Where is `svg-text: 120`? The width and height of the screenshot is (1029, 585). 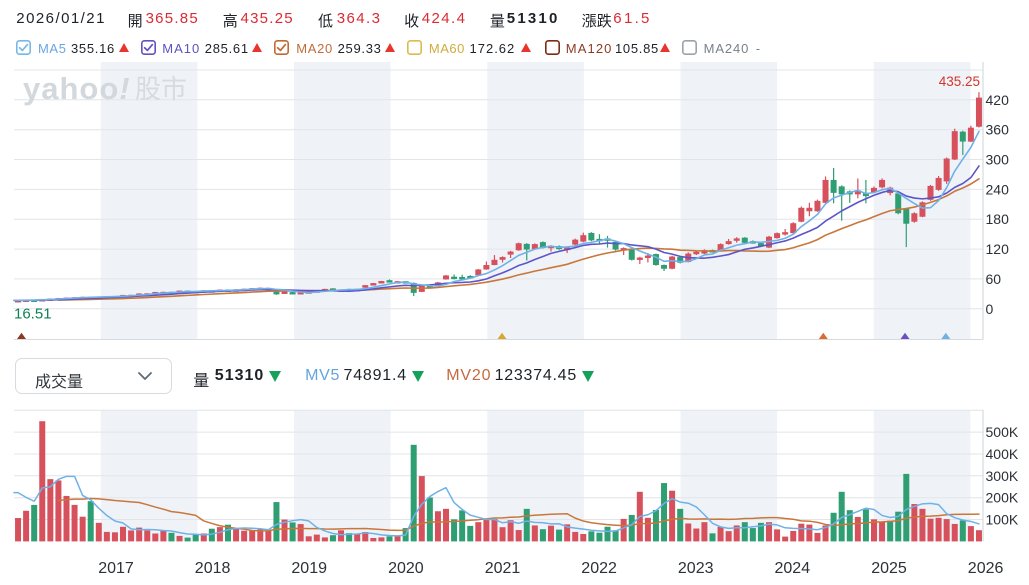
svg-text: 120 is located at coordinates (998, 249).